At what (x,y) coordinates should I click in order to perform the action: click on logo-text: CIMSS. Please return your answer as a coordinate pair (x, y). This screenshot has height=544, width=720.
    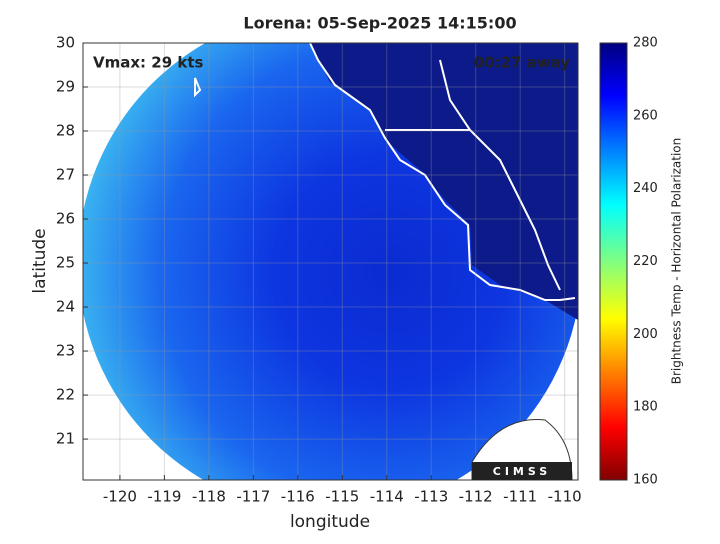
    Looking at the image, I should click on (522, 471).